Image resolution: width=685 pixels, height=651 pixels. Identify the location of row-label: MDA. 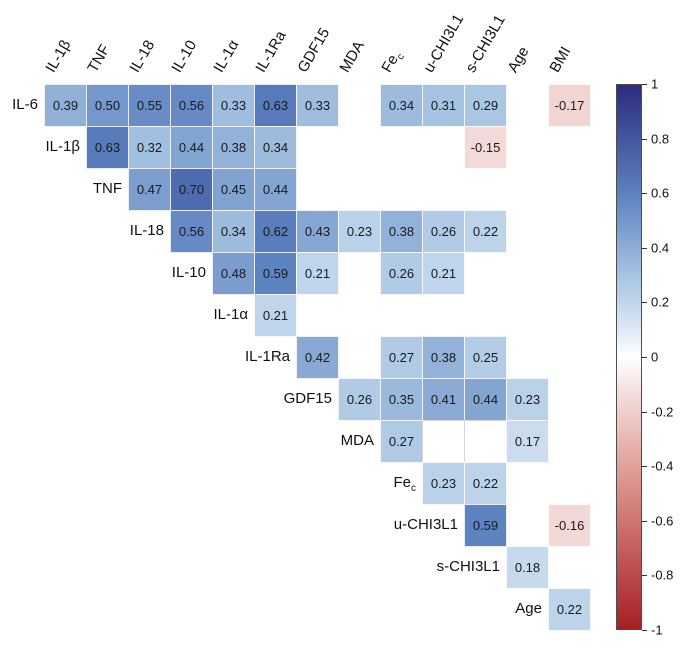
(357, 440).